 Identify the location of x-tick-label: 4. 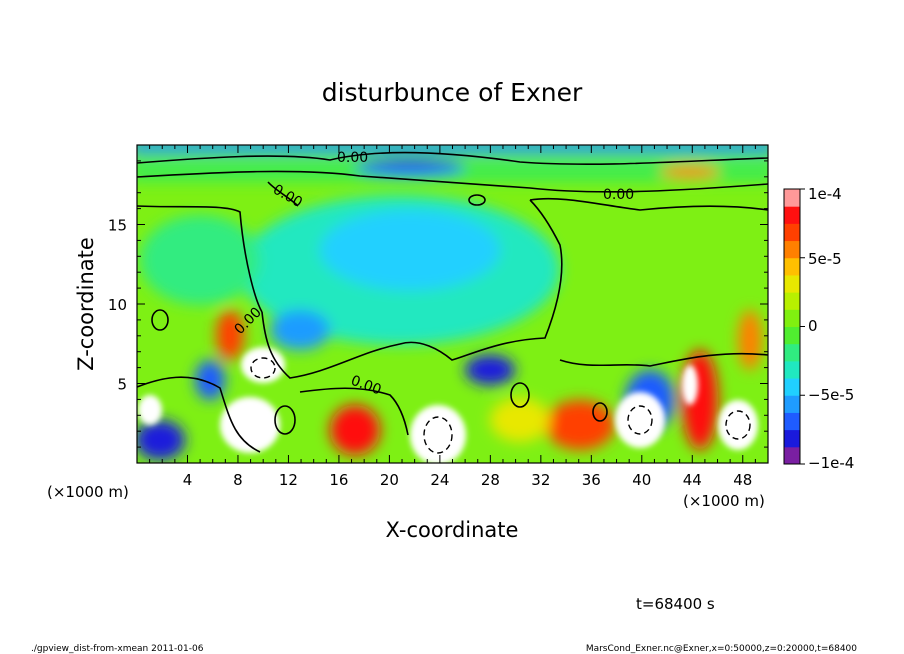
(188, 480).